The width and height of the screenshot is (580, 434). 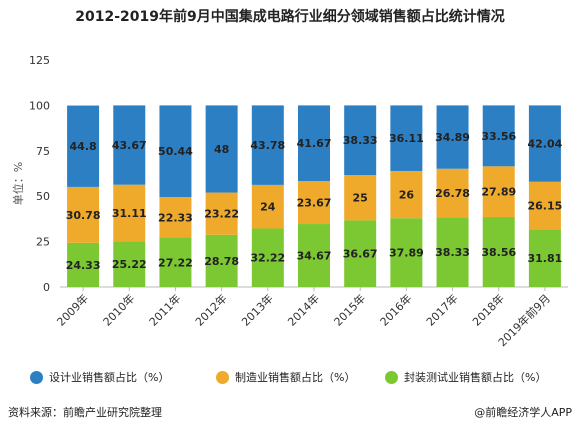 I want to click on data-label: 31.81, so click(x=545, y=258).